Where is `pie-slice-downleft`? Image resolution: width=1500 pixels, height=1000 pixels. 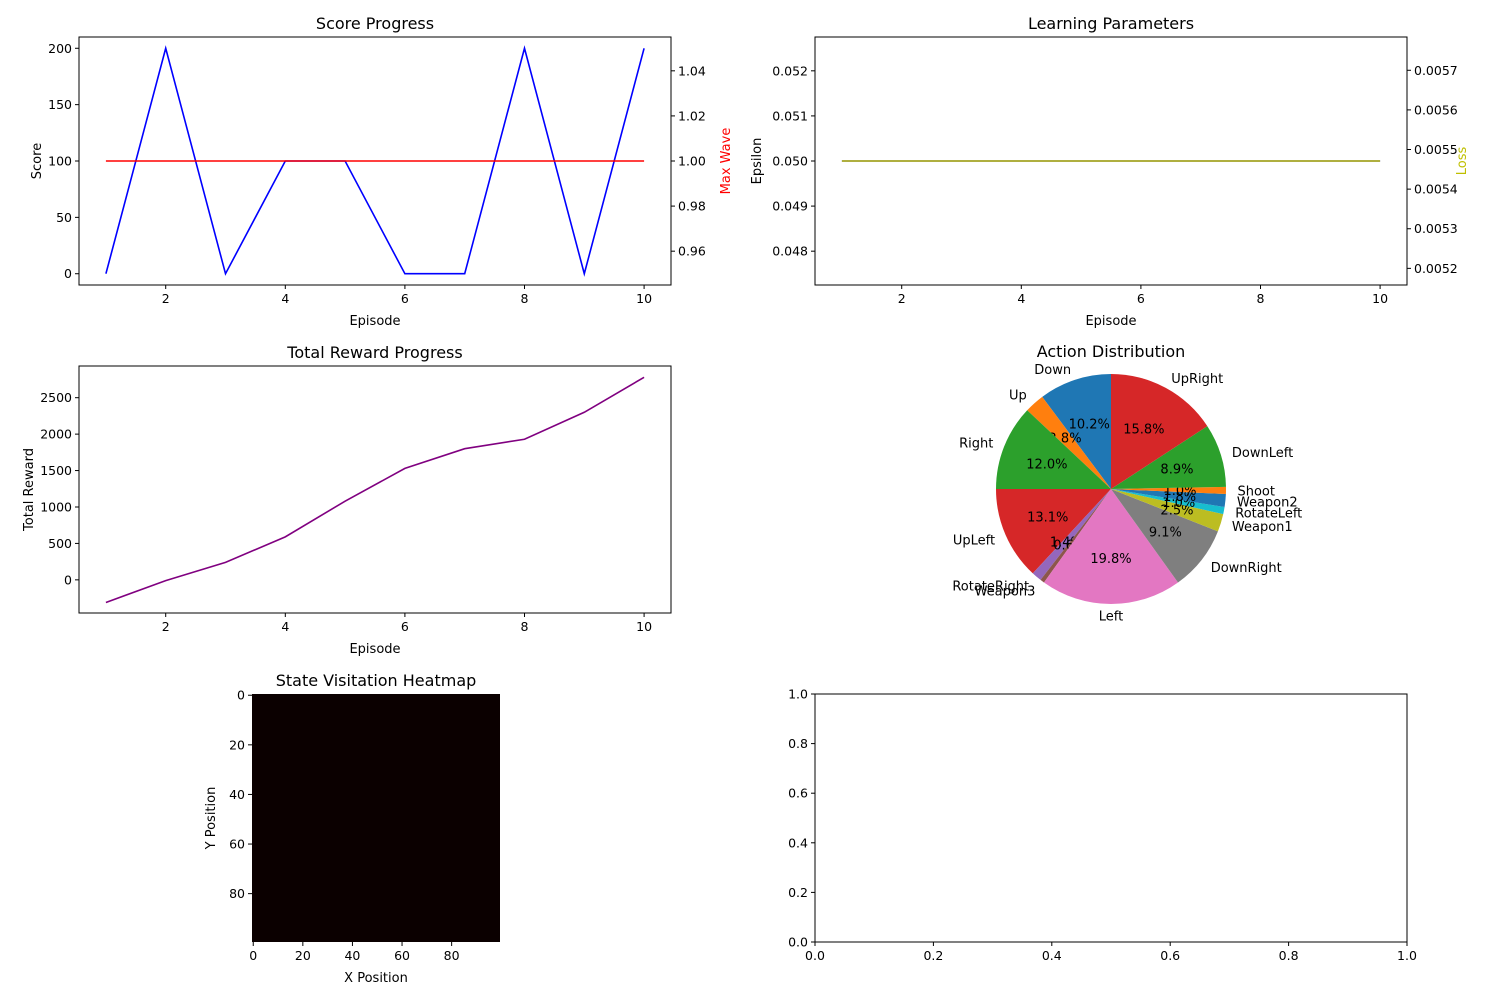
pie-slice-downleft is located at coordinates (1168, 457).